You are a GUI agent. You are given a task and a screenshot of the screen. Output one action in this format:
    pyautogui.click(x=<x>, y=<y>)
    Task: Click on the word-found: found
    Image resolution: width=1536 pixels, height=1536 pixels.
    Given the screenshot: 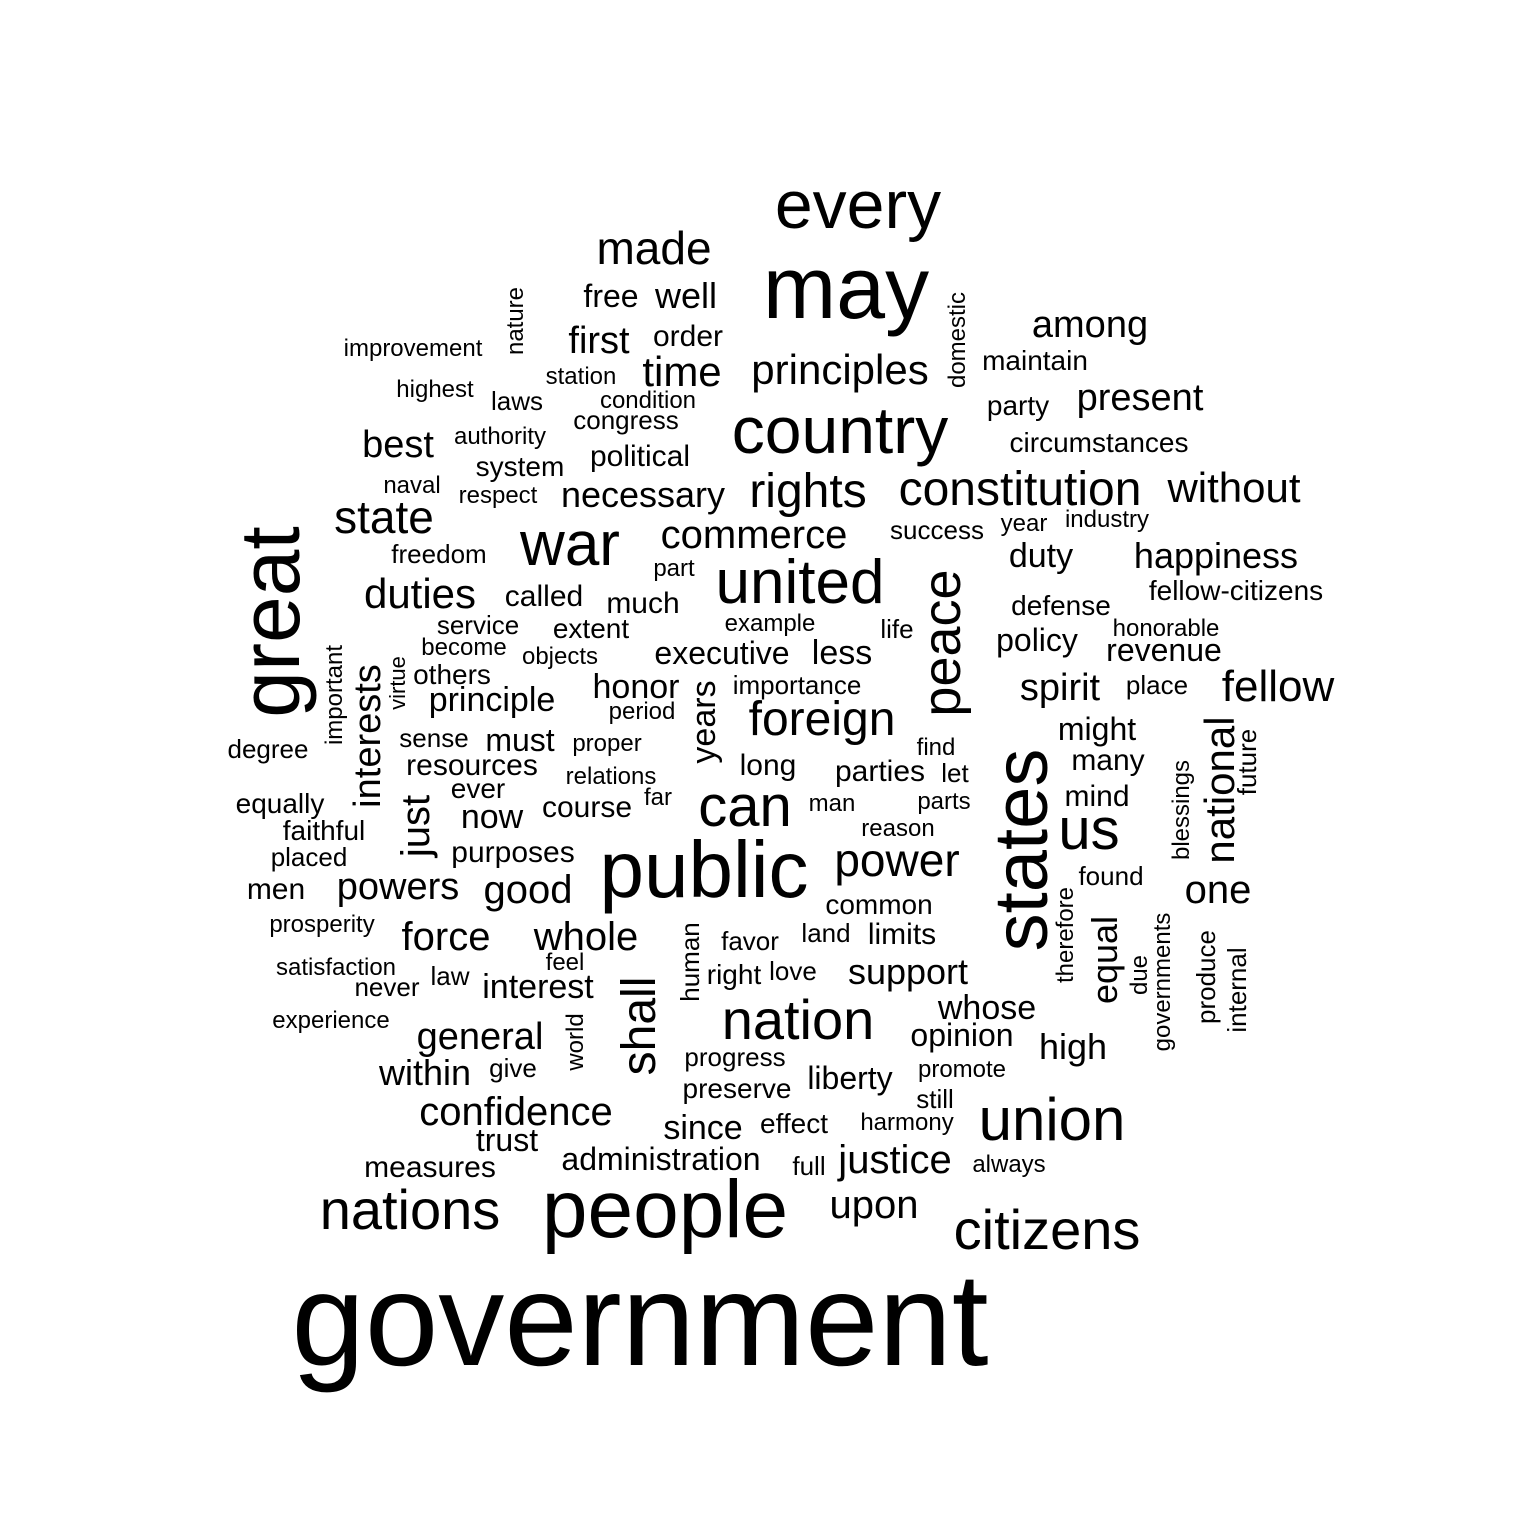 What is the action you would take?
    pyautogui.click(x=1111, y=876)
    